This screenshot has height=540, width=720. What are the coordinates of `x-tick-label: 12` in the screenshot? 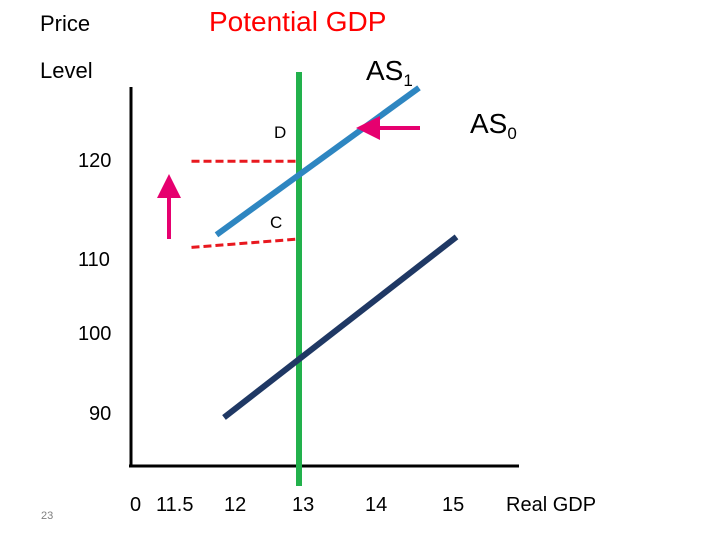 It's located at (235, 505).